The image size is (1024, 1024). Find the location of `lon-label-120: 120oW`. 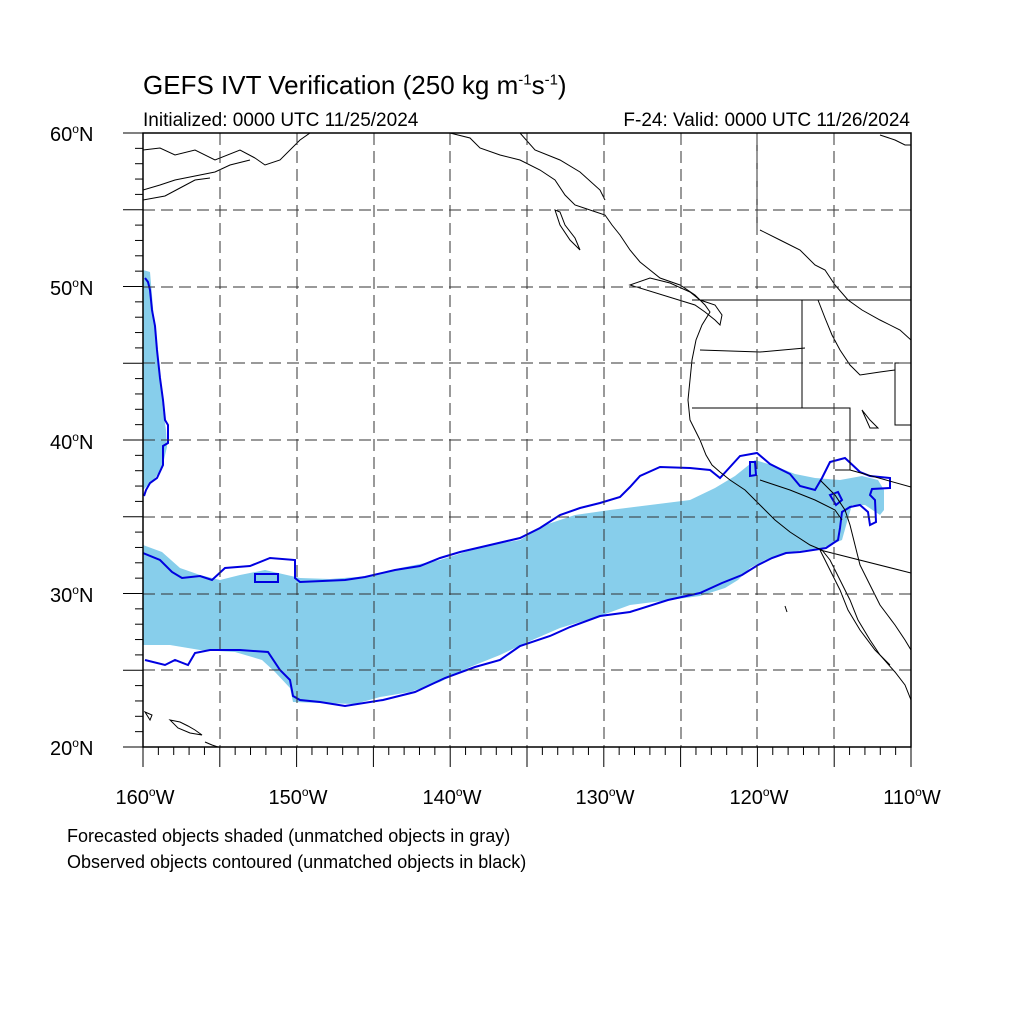

lon-label-120: 120oW is located at coordinates (759, 797).